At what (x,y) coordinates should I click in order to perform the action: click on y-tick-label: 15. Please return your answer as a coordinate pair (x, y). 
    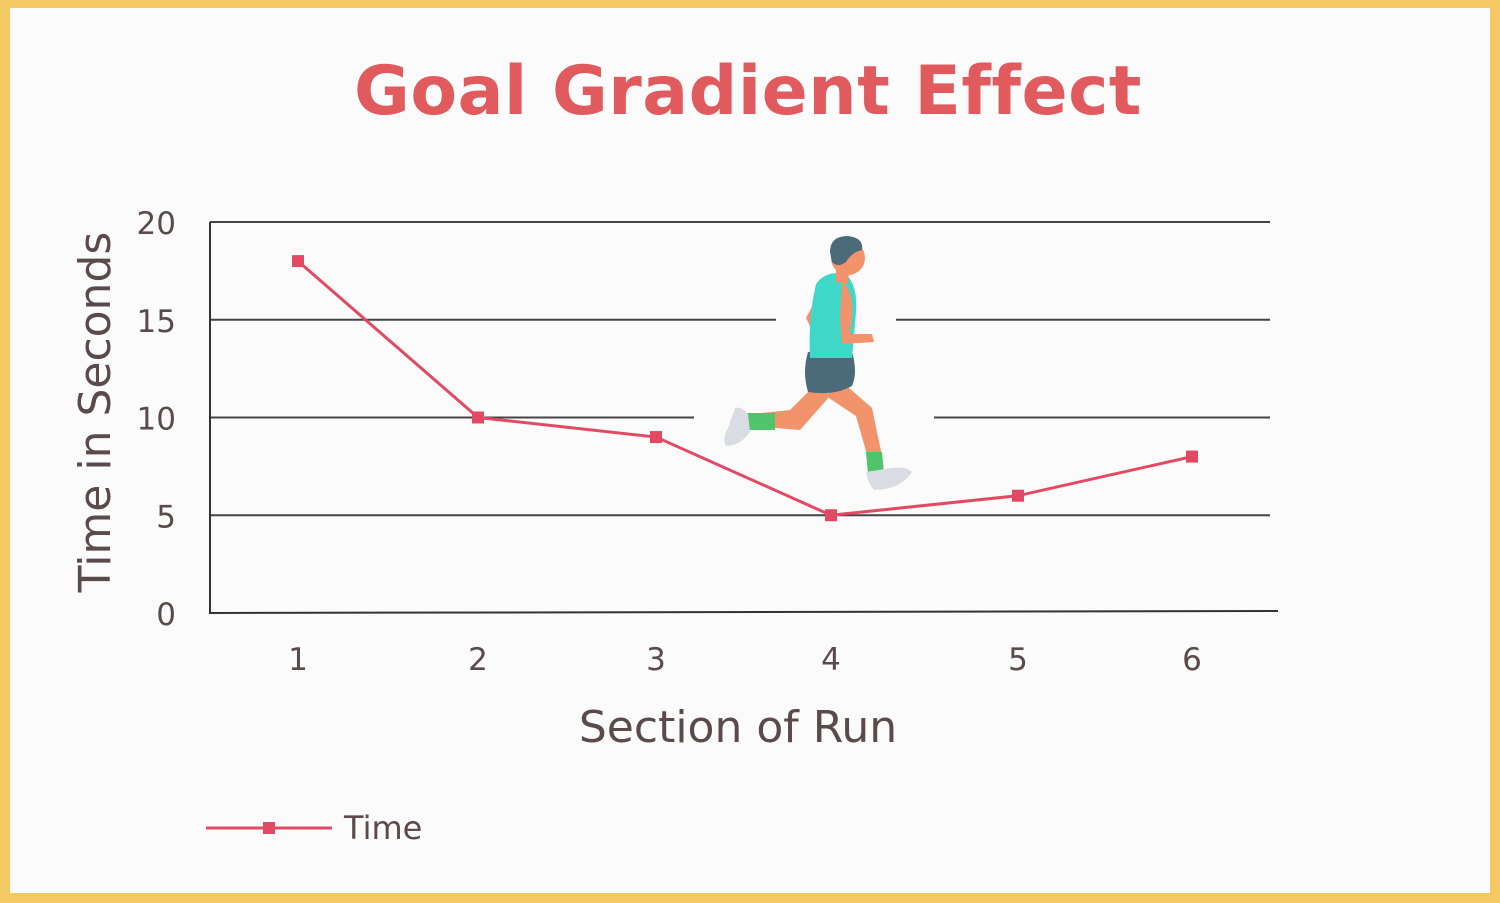
    Looking at the image, I should click on (156, 322).